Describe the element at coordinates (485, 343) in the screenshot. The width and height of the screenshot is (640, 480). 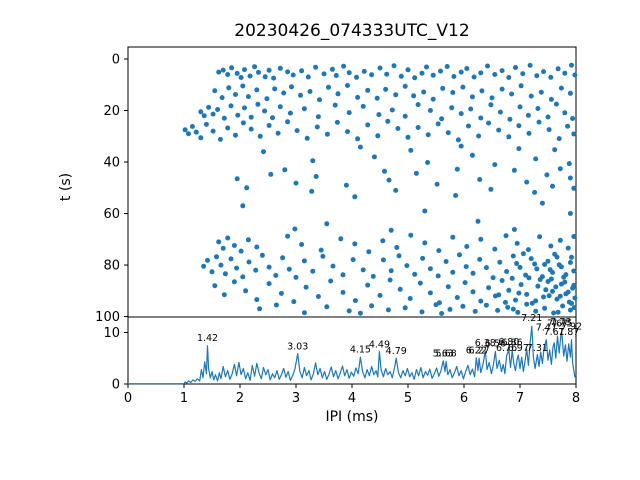
I see `peak-annotation-label: 6.38` at that location.